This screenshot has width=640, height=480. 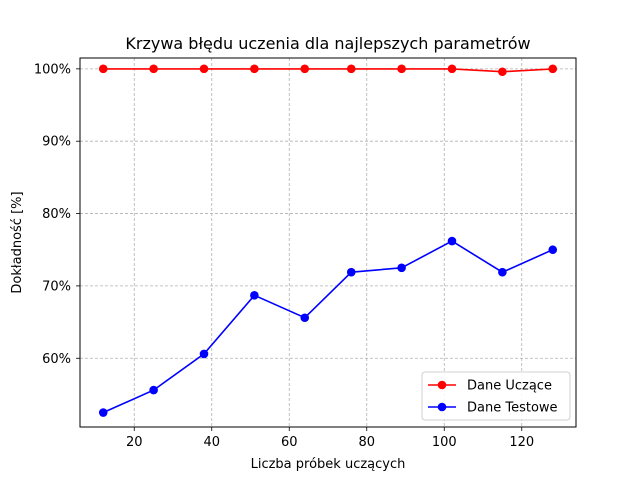 I want to click on x-axis: 20 40 60 80 100 120, so click(x=330, y=438).